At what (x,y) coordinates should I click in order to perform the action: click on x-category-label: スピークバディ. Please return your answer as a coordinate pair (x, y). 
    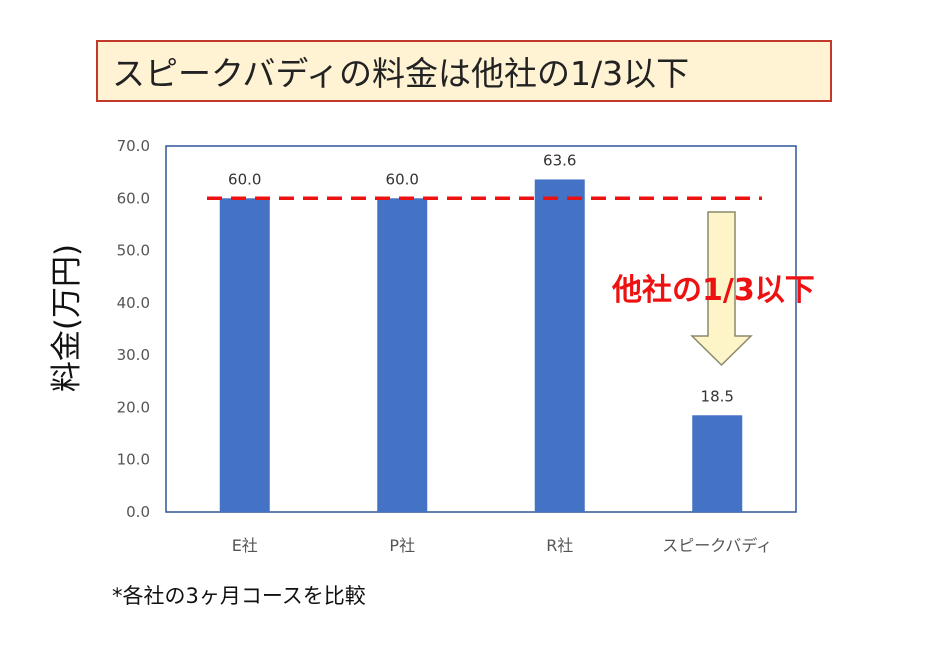
    Looking at the image, I should click on (717, 545).